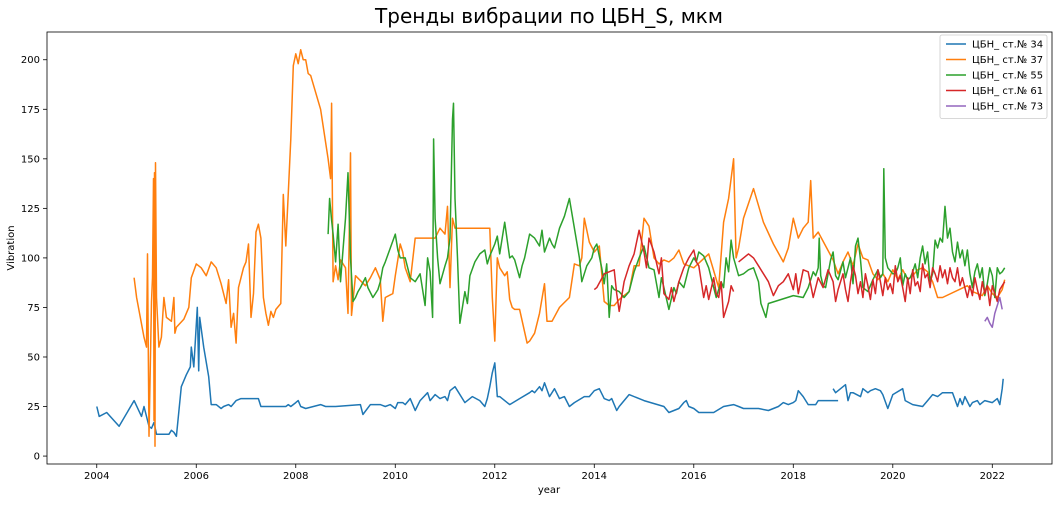 This screenshot has height=505, width=1058. What do you see at coordinates (295, 476) in the screenshot?
I see `x-tick-label: 2008` at bounding box center [295, 476].